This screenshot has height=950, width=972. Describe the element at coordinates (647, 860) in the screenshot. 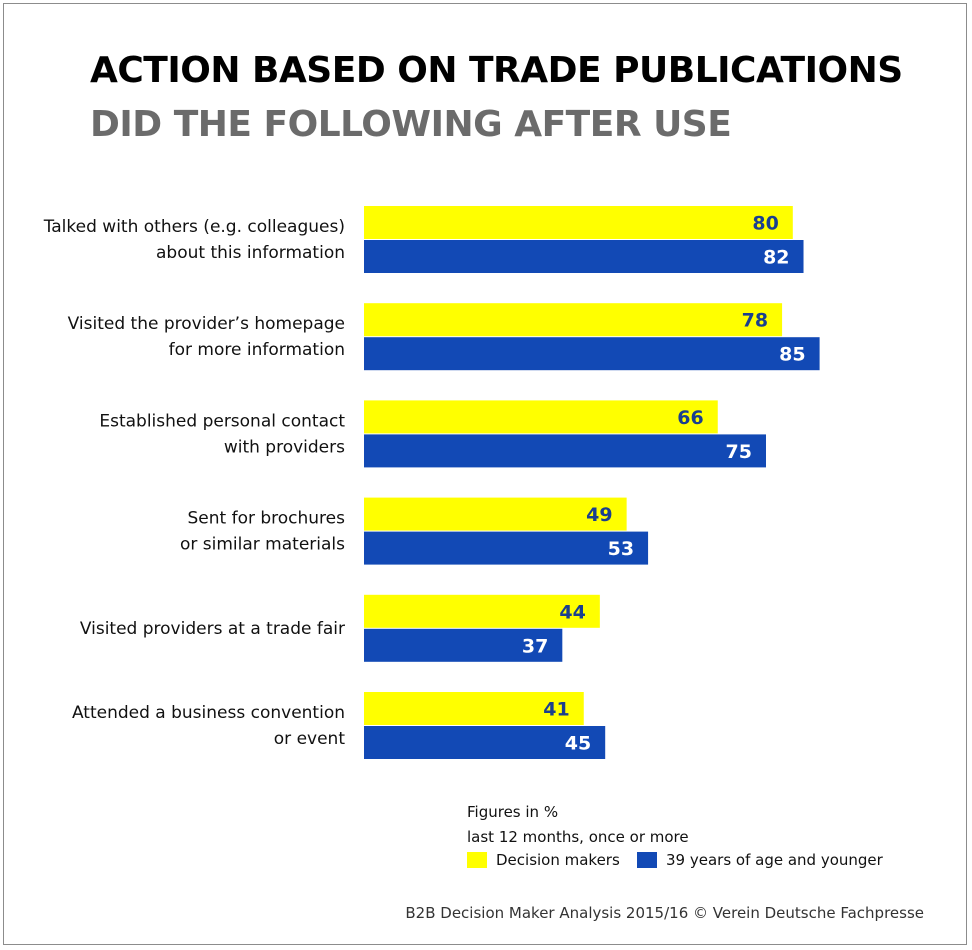

I see `legend-swatch-young` at that location.